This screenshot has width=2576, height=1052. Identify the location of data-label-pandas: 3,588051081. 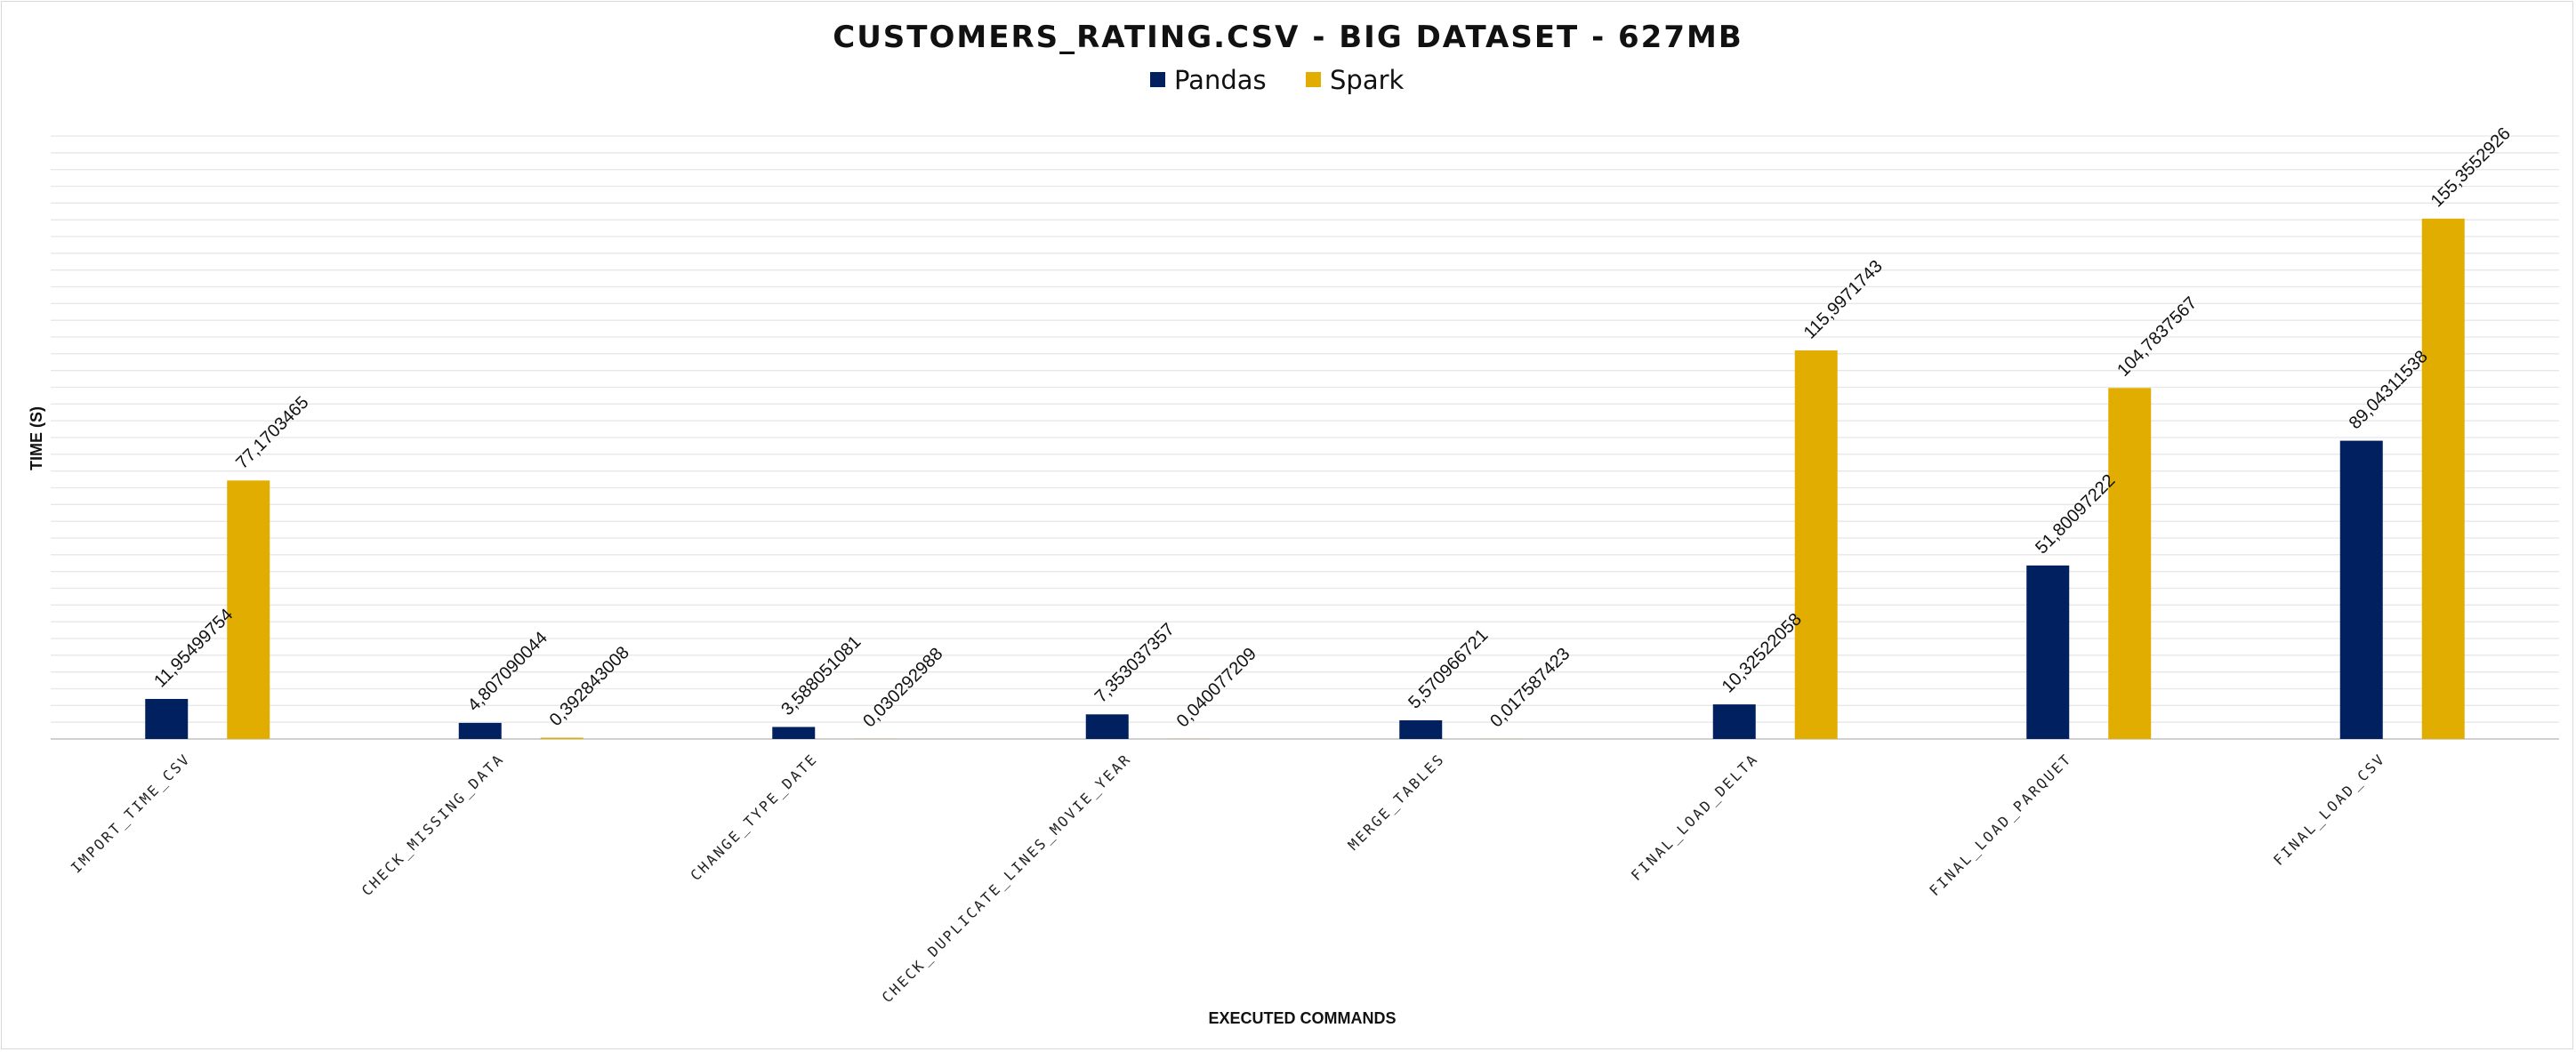
(821, 675).